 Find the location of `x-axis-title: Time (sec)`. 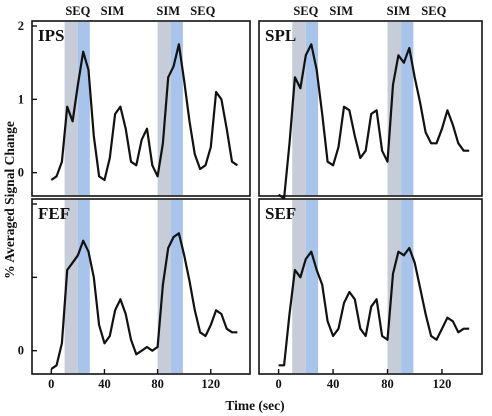

x-axis-title: Time (sec) is located at coordinates (254, 405).